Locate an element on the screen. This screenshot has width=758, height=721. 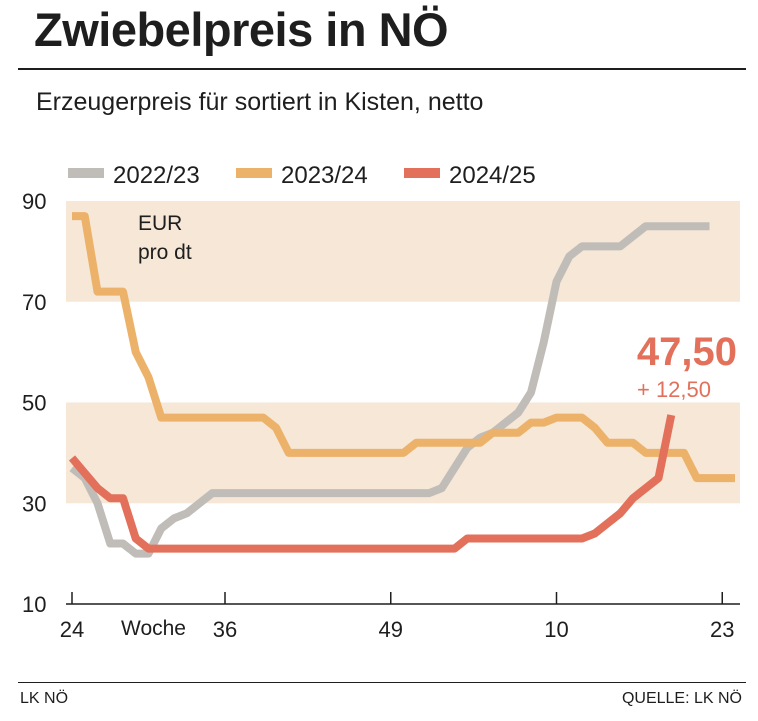
change-value-label: + 12,50 is located at coordinates (674, 389).